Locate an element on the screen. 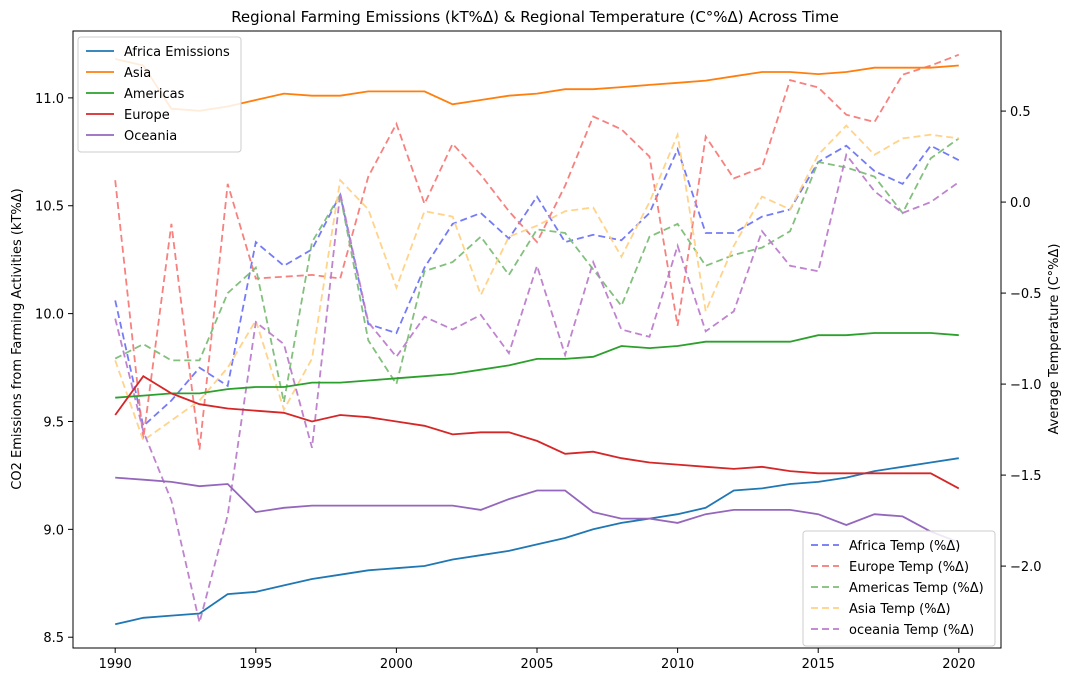  x-tick-label: 1990 is located at coordinates (115, 664).